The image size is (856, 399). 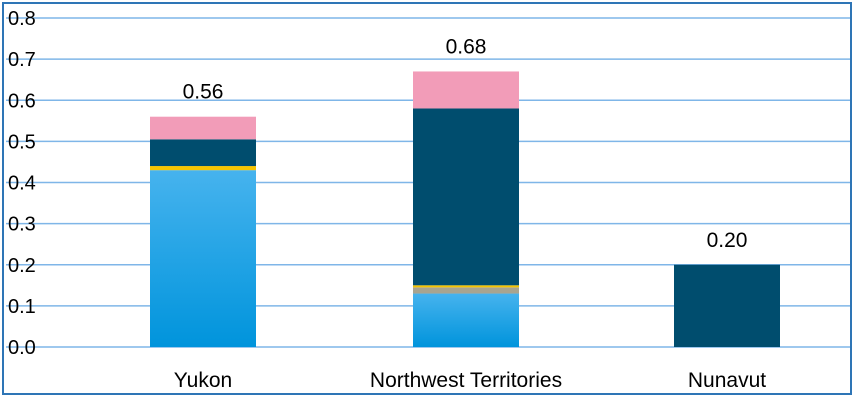 What do you see at coordinates (22, 348) in the screenshot?
I see `y-tick-label: 0.0` at bounding box center [22, 348].